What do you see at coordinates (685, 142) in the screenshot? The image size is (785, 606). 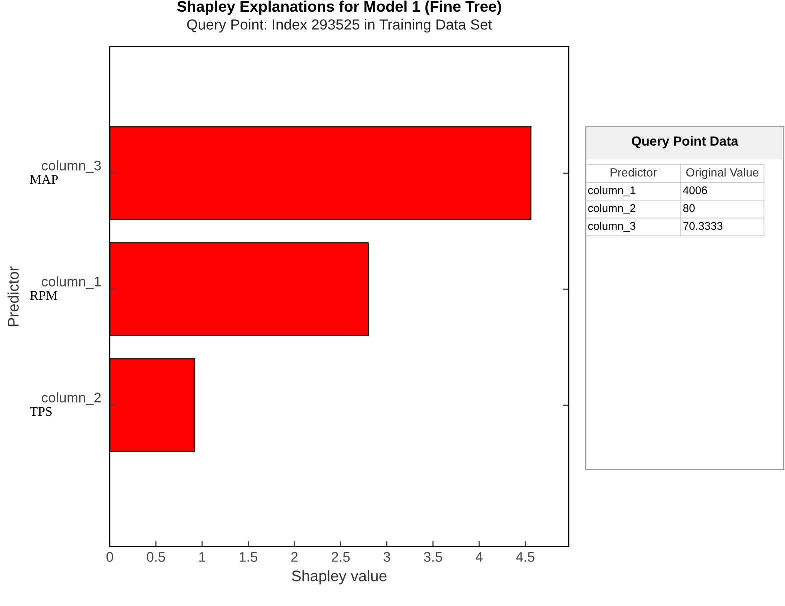 I see `text: Query Point Data` at bounding box center [685, 142].